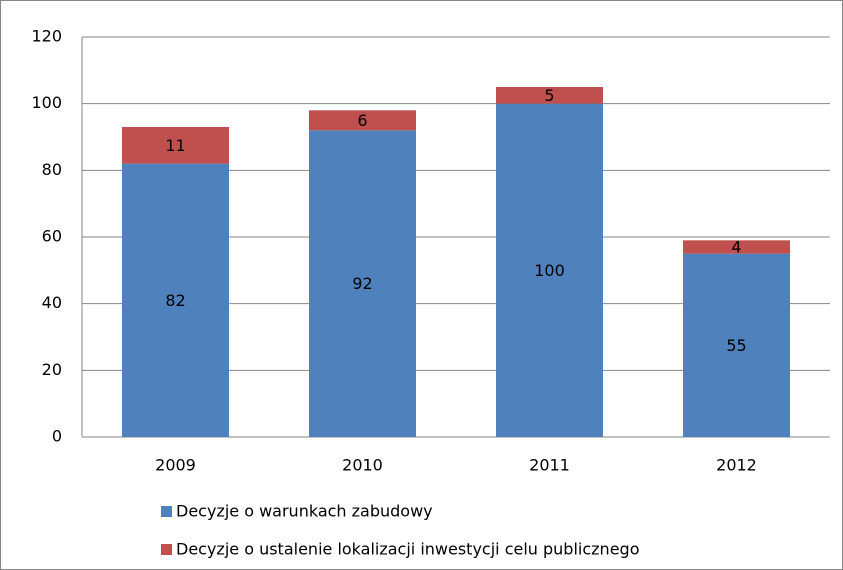 This screenshot has width=843, height=570. Describe the element at coordinates (175, 465) in the screenshot. I see `x-tick-label: 2009` at that location.